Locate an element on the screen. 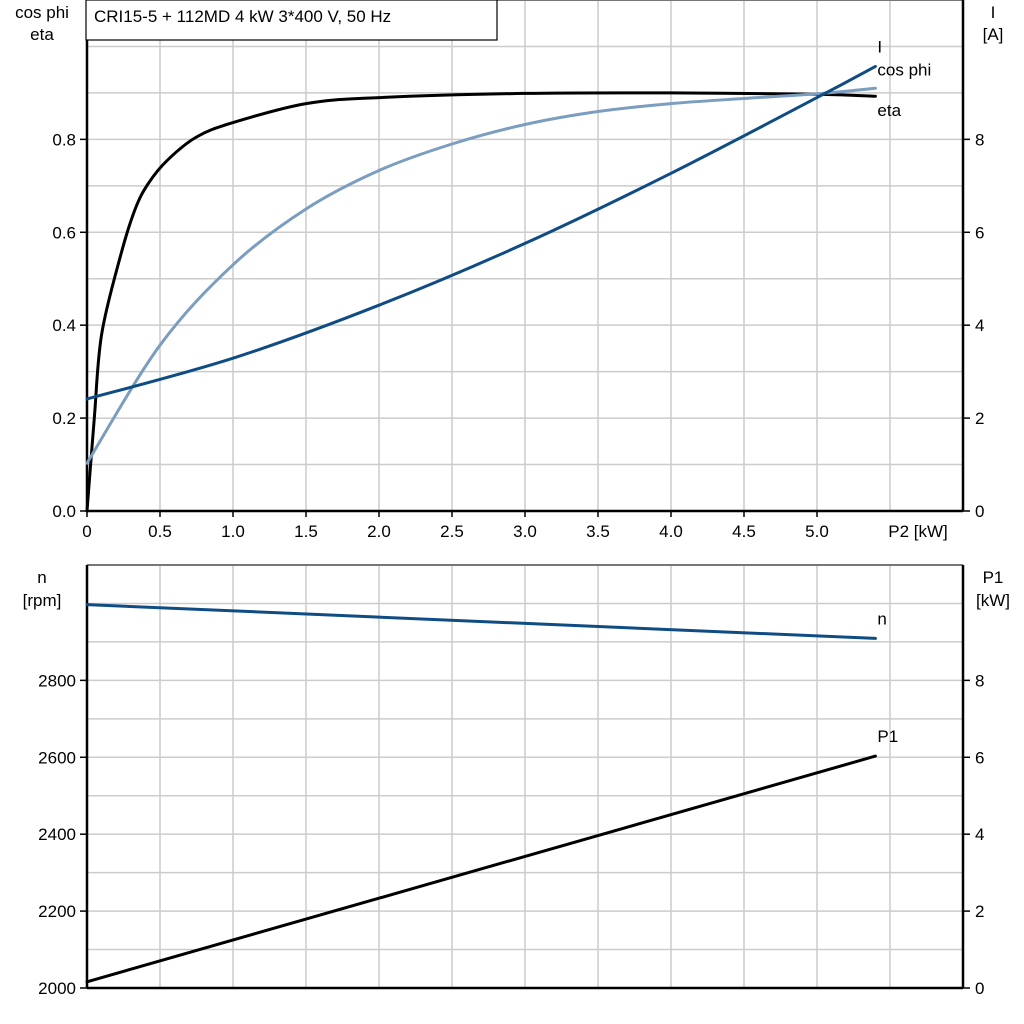  y-right-axis-label: I is located at coordinates (993, 12).